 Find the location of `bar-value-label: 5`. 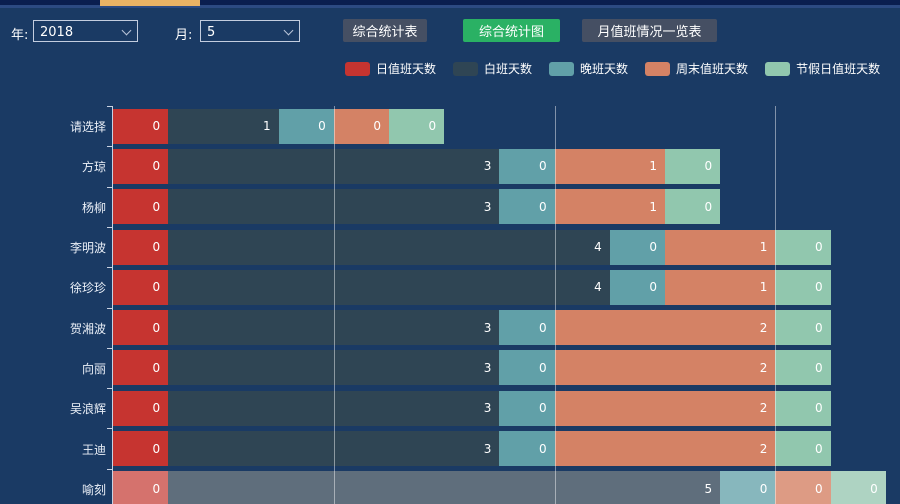

bar-value-label: 5 is located at coordinates (708, 488).